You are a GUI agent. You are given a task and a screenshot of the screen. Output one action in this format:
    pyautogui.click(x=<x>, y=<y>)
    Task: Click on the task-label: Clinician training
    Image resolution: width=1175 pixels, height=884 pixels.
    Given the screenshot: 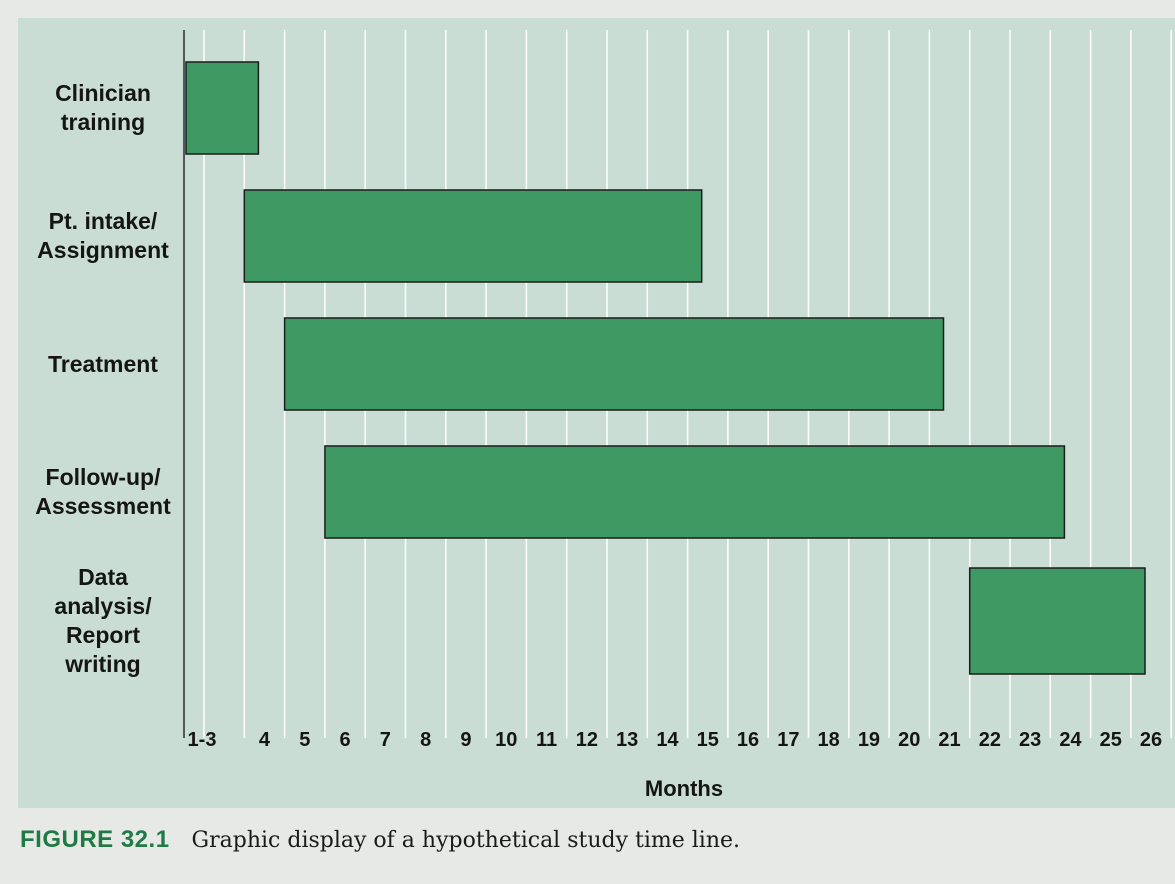 What is the action you would take?
    pyautogui.click(x=103, y=107)
    